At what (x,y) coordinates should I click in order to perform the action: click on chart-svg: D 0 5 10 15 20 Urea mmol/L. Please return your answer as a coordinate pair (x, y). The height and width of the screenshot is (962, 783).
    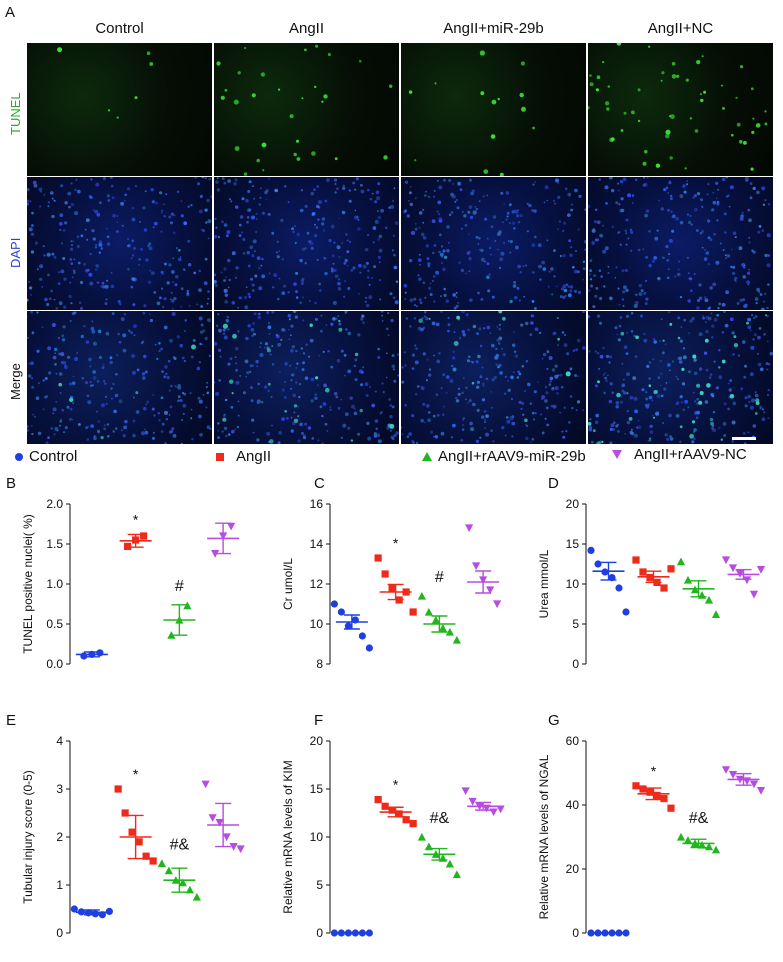
    Looking at the image, I should click on (651, 573).